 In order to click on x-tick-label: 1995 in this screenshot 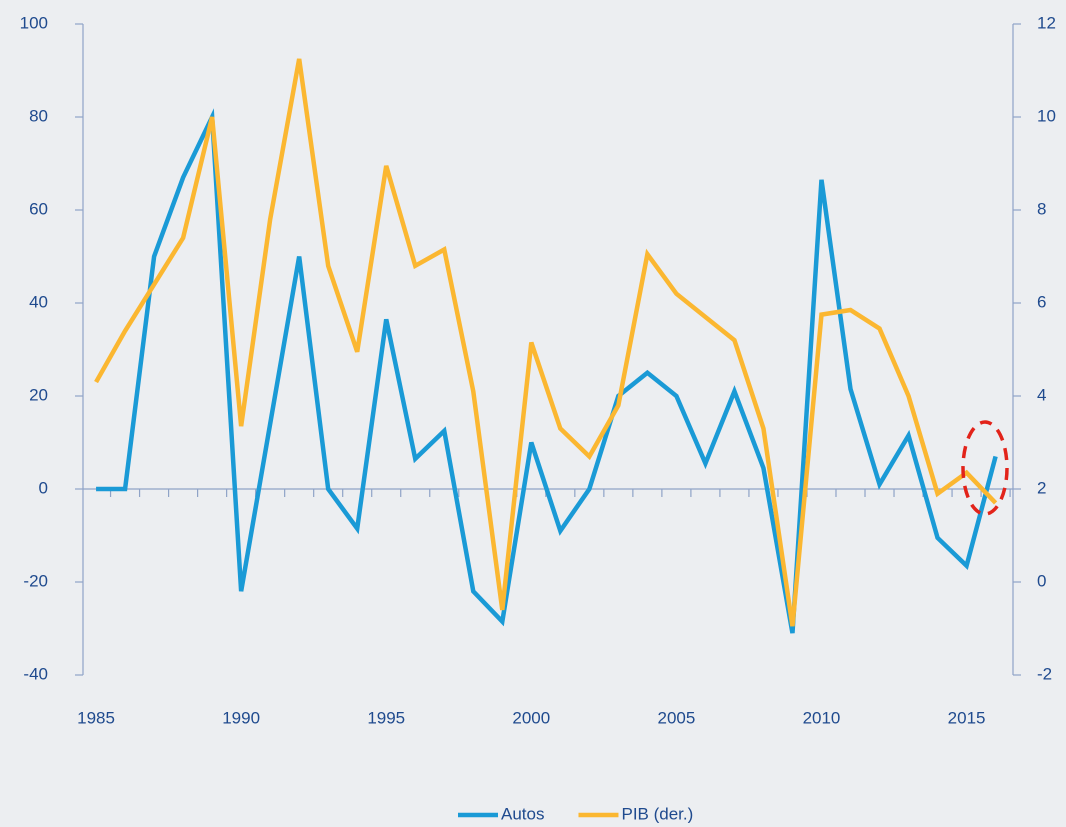, I will do `click(386, 717)`.